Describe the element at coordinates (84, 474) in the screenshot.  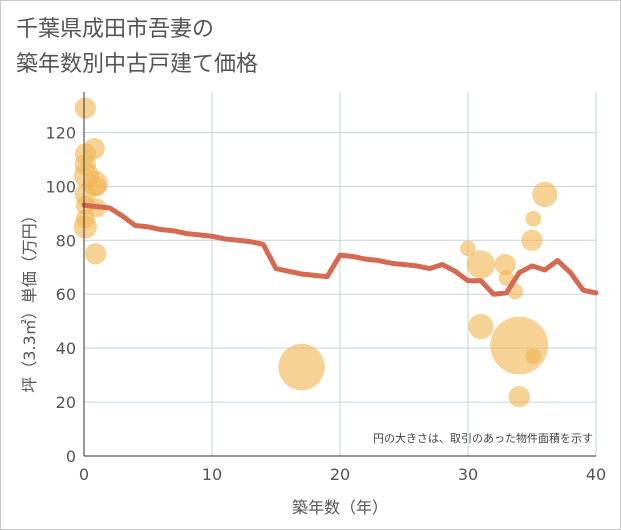
I see `x-tick-label: 0` at that location.